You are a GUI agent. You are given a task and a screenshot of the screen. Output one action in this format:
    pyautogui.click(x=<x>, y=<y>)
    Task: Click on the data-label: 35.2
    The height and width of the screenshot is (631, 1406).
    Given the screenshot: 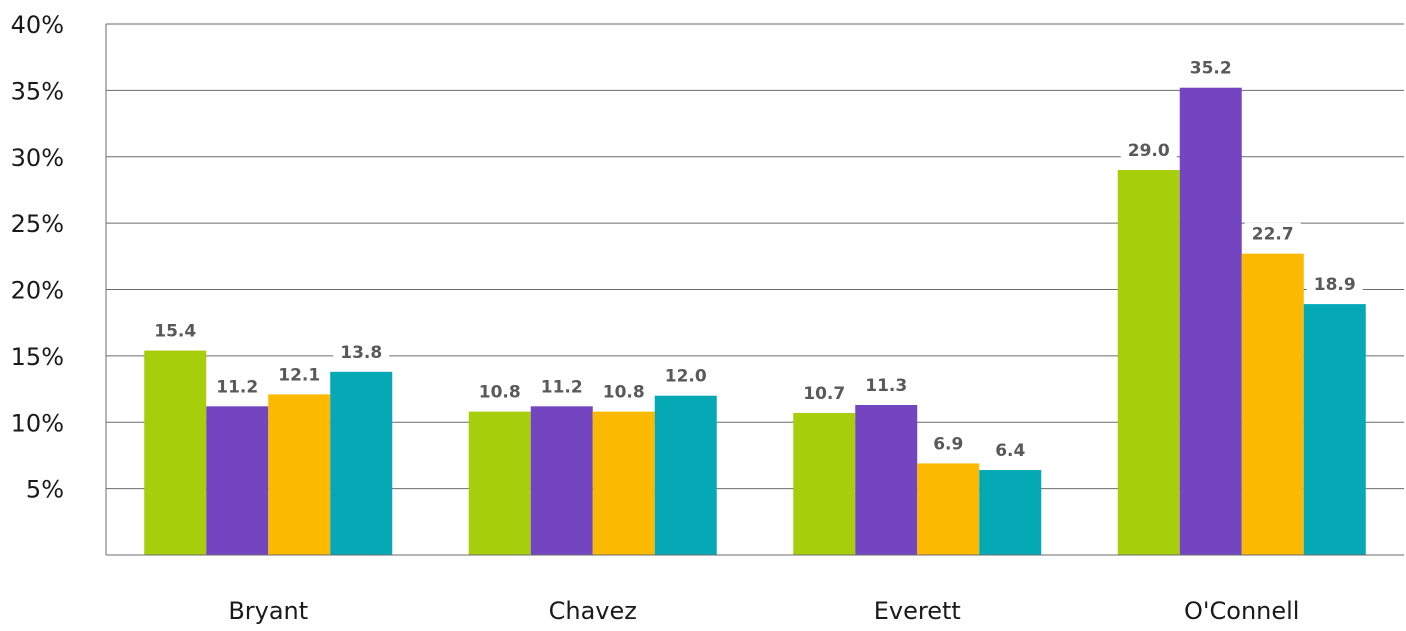 What is the action you would take?
    pyautogui.click(x=1211, y=69)
    